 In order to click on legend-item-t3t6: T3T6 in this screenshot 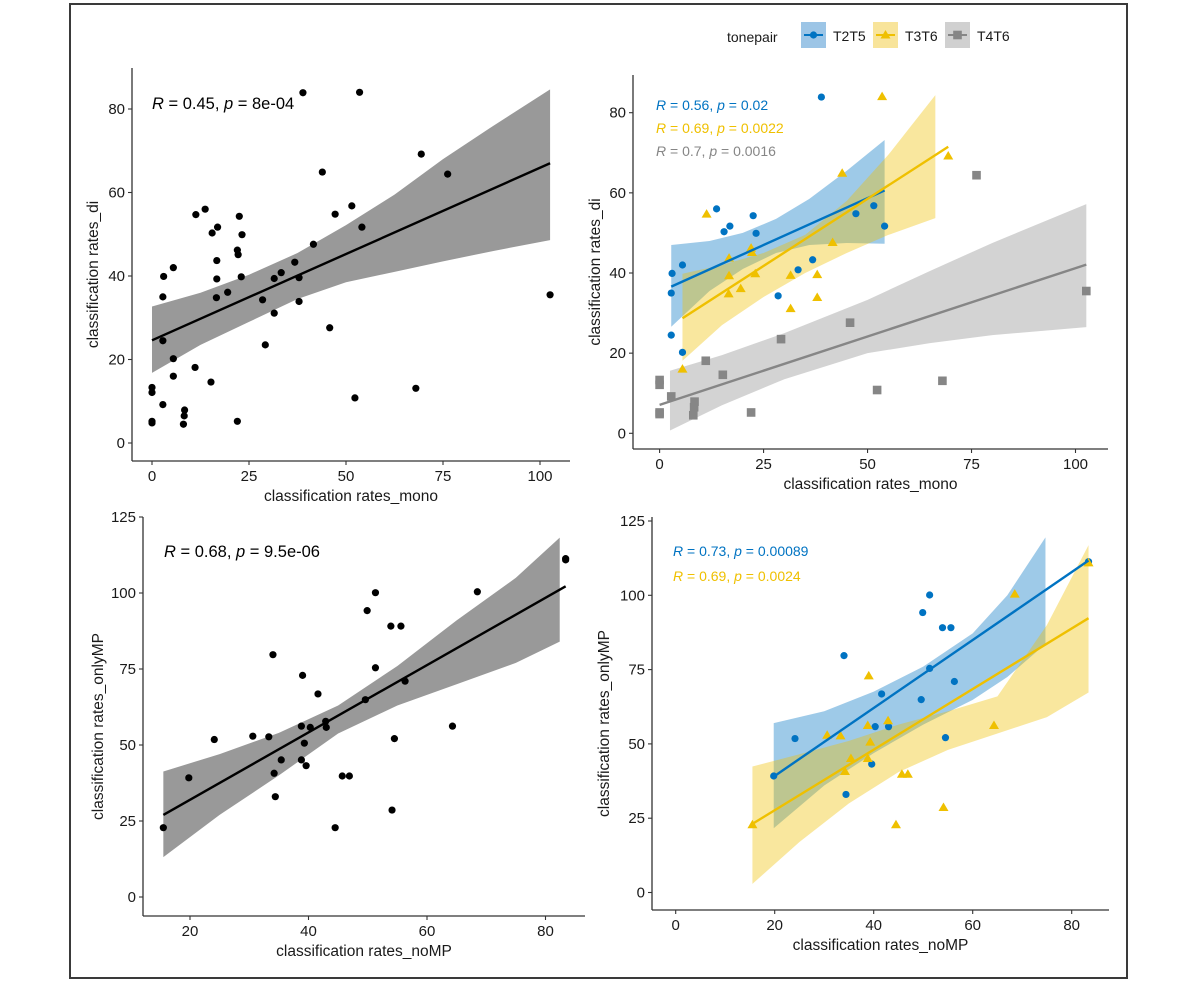, I will do `click(905, 35)`.